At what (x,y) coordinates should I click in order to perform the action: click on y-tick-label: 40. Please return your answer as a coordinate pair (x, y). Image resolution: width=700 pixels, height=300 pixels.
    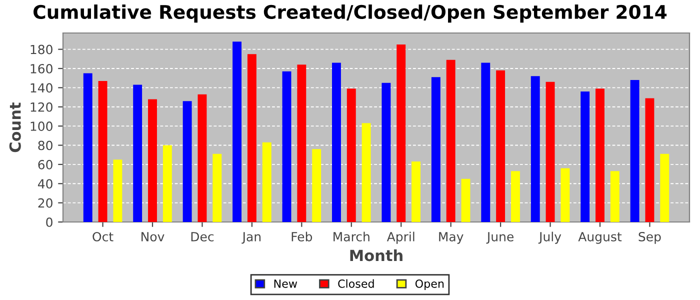
    Looking at the image, I should click on (45, 184).